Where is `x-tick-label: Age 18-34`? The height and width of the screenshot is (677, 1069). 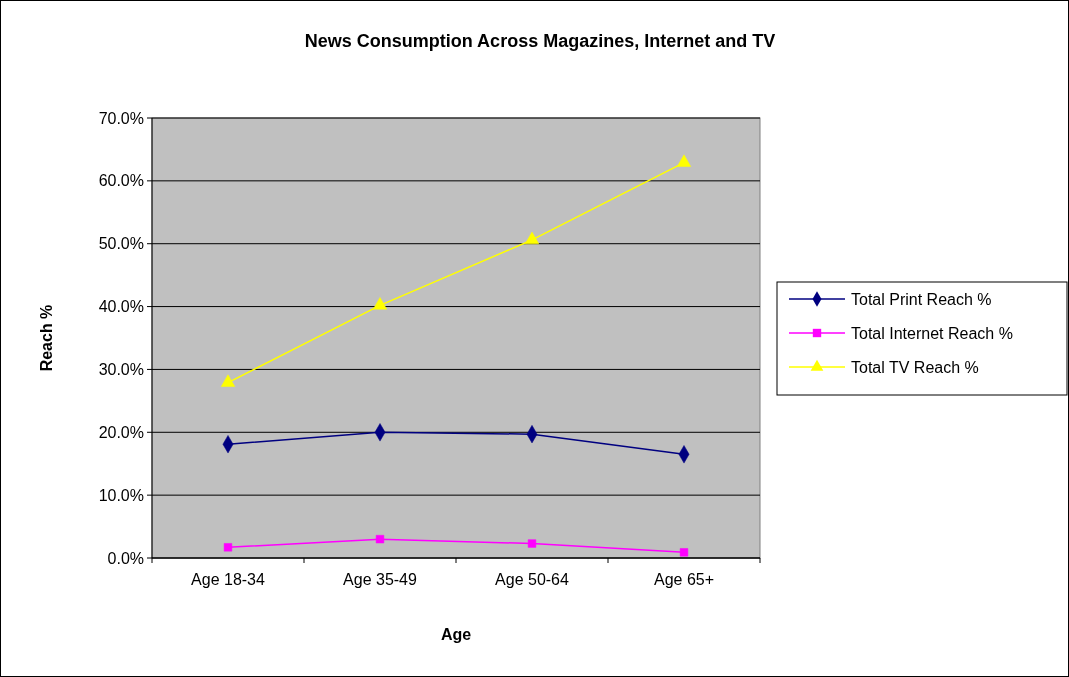 x-tick-label: Age 18-34 is located at coordinates (228, 579).